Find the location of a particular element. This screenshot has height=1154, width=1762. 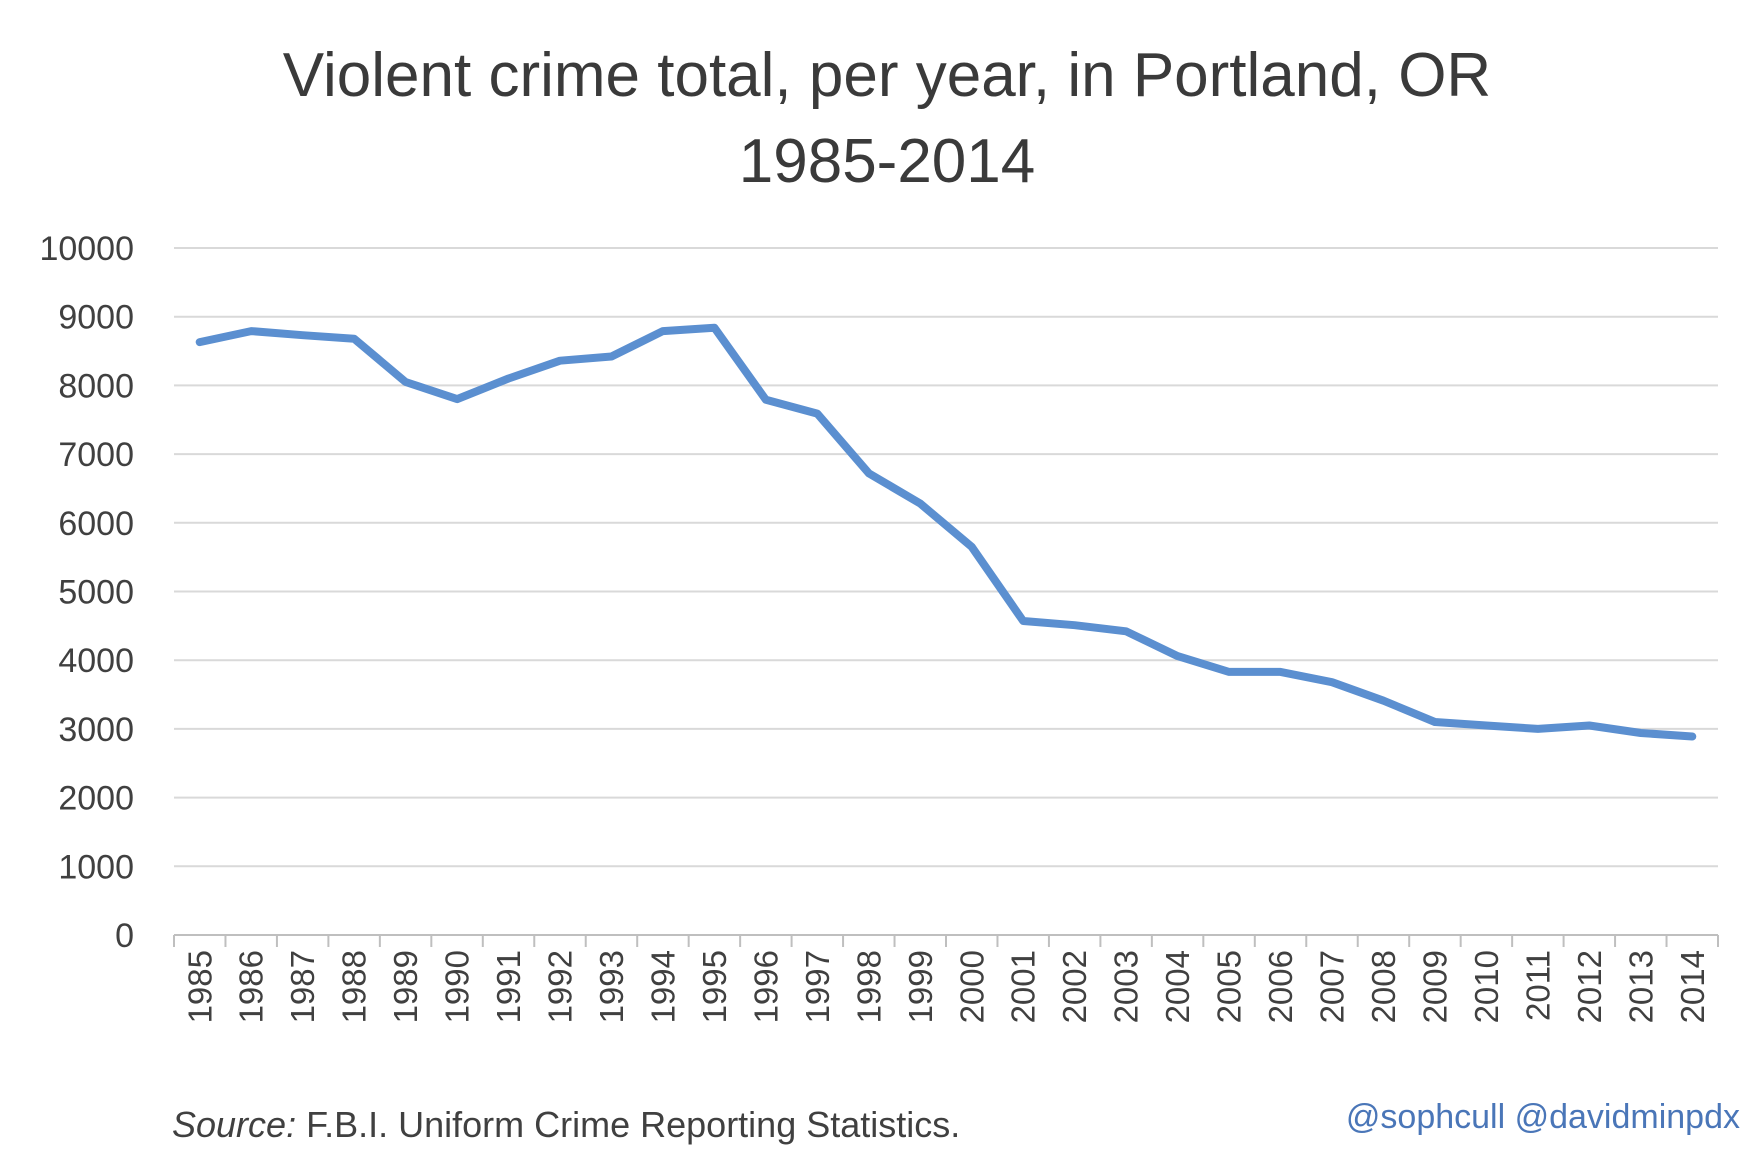

chart-subtitle: 1985-2014 is located at coordinates (887, 161).